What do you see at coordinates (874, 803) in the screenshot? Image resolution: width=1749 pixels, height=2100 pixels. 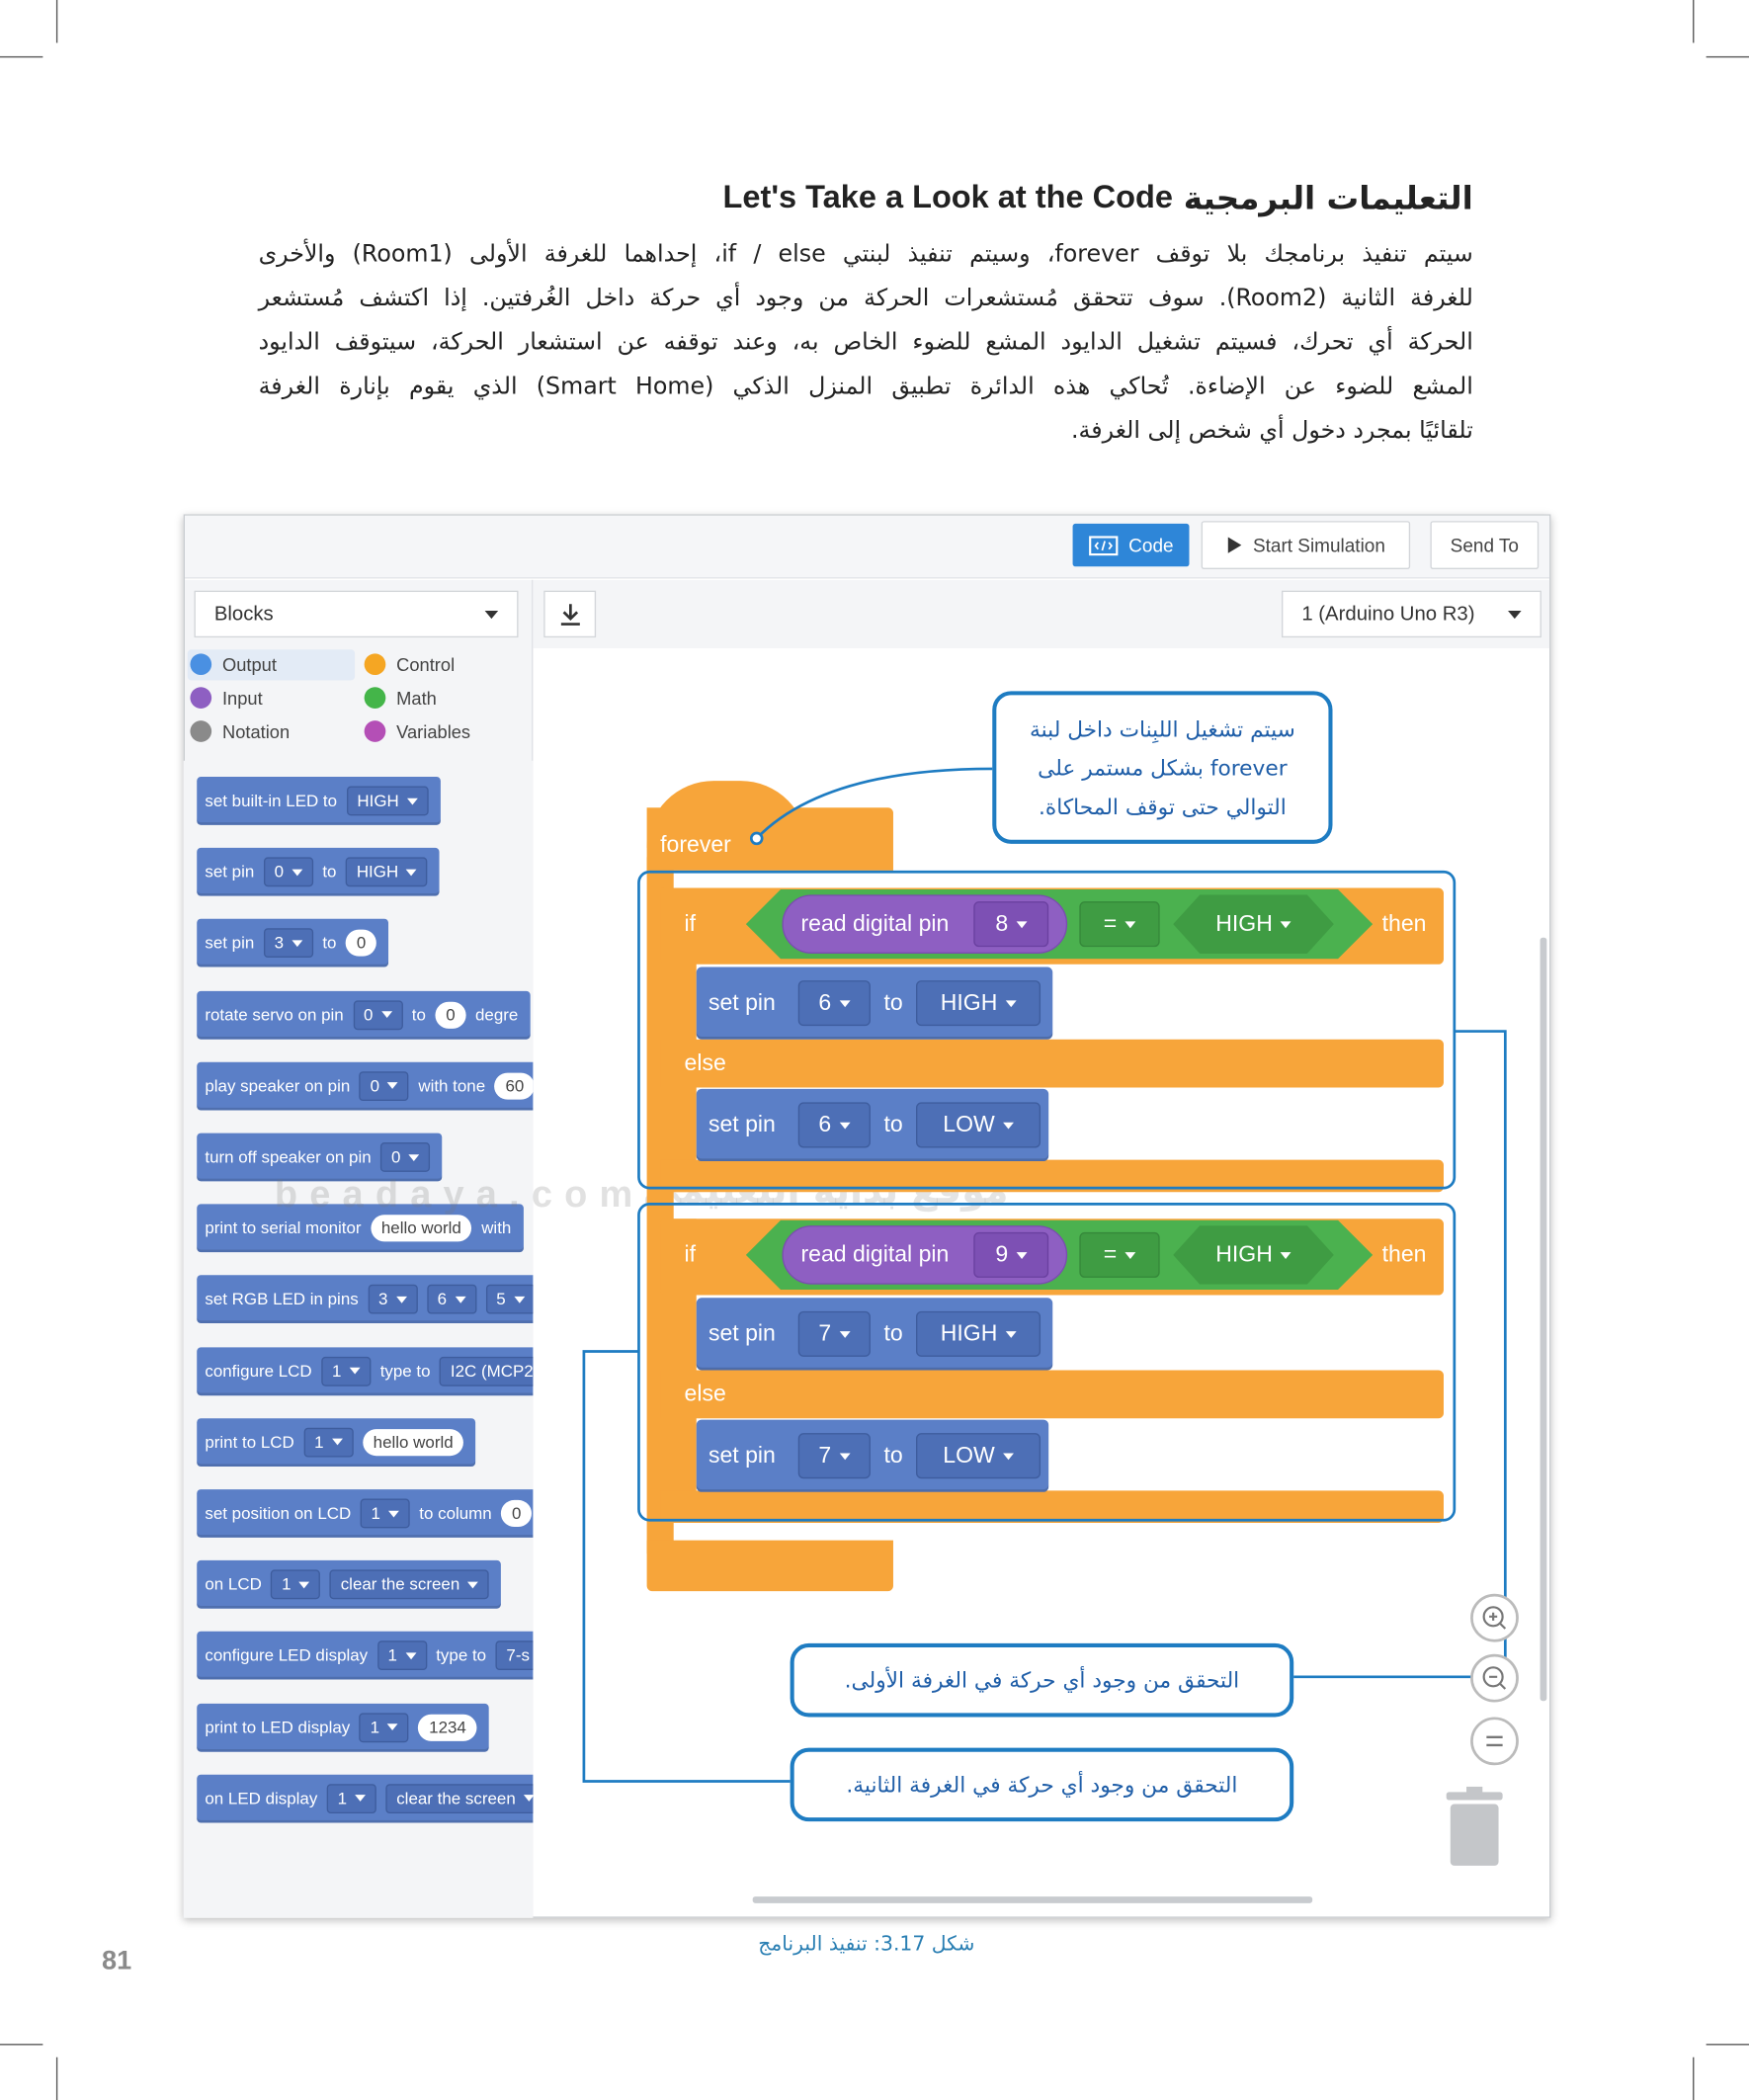 I see `connector` at bounding box center [874, 803].